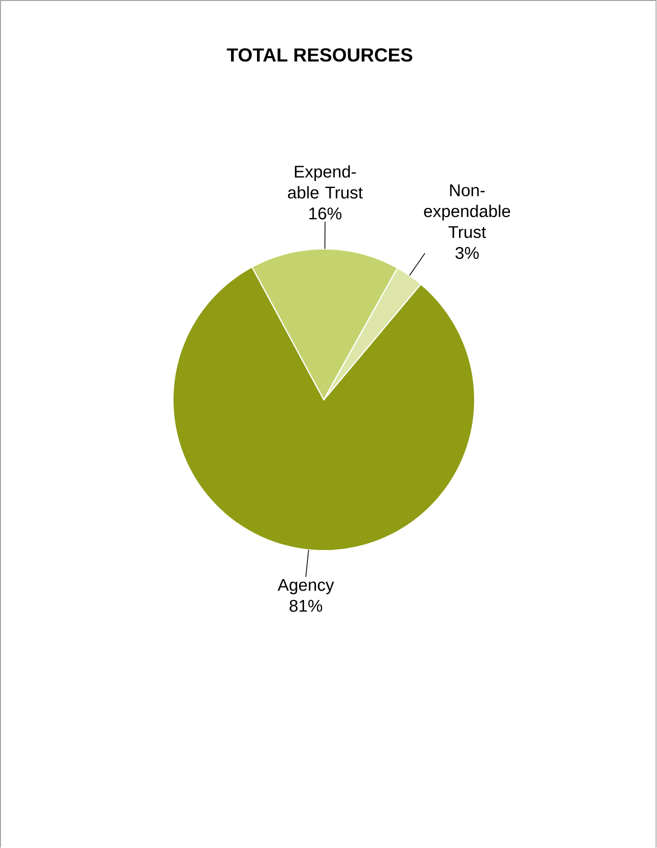  What do you see at coordinates (306, 606) in the screenshot?
I see `data-label: 81%` at bounding box center [306, 606].